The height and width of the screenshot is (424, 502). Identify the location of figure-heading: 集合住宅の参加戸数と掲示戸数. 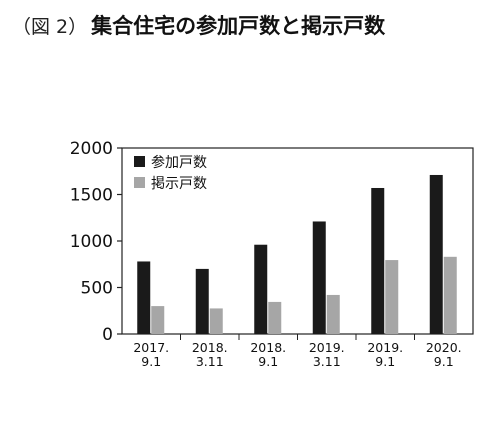
(238, 26).